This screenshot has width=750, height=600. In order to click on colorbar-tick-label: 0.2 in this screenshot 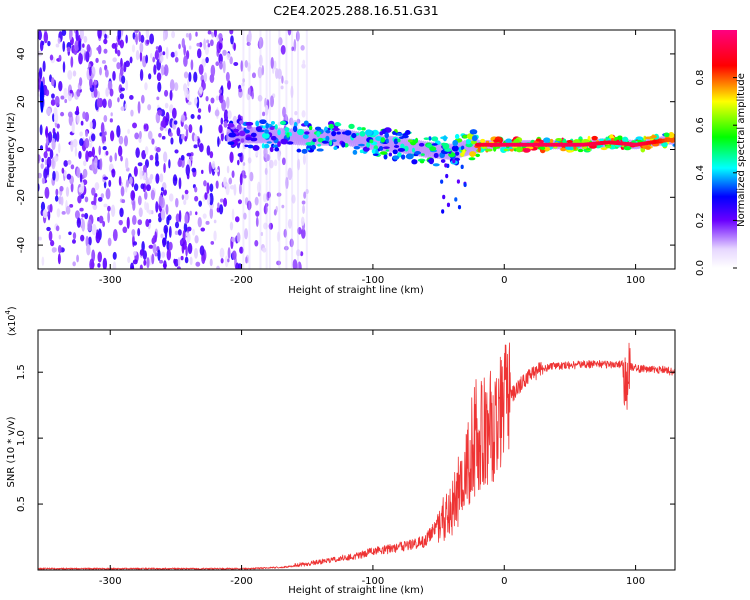, I will do `click(700, 220)`.